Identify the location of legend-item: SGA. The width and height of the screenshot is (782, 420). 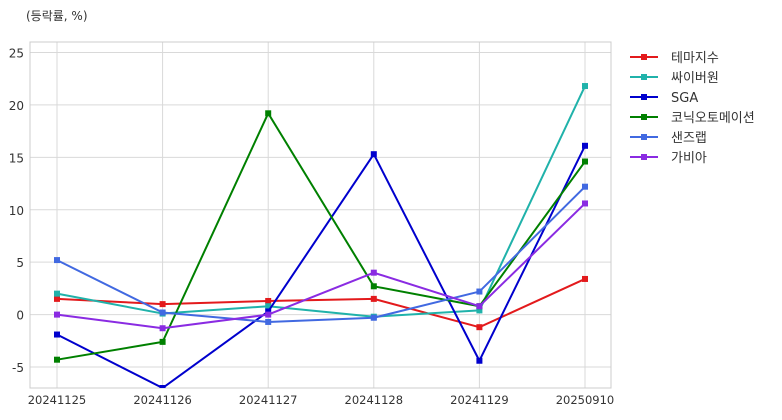
(664, 98).